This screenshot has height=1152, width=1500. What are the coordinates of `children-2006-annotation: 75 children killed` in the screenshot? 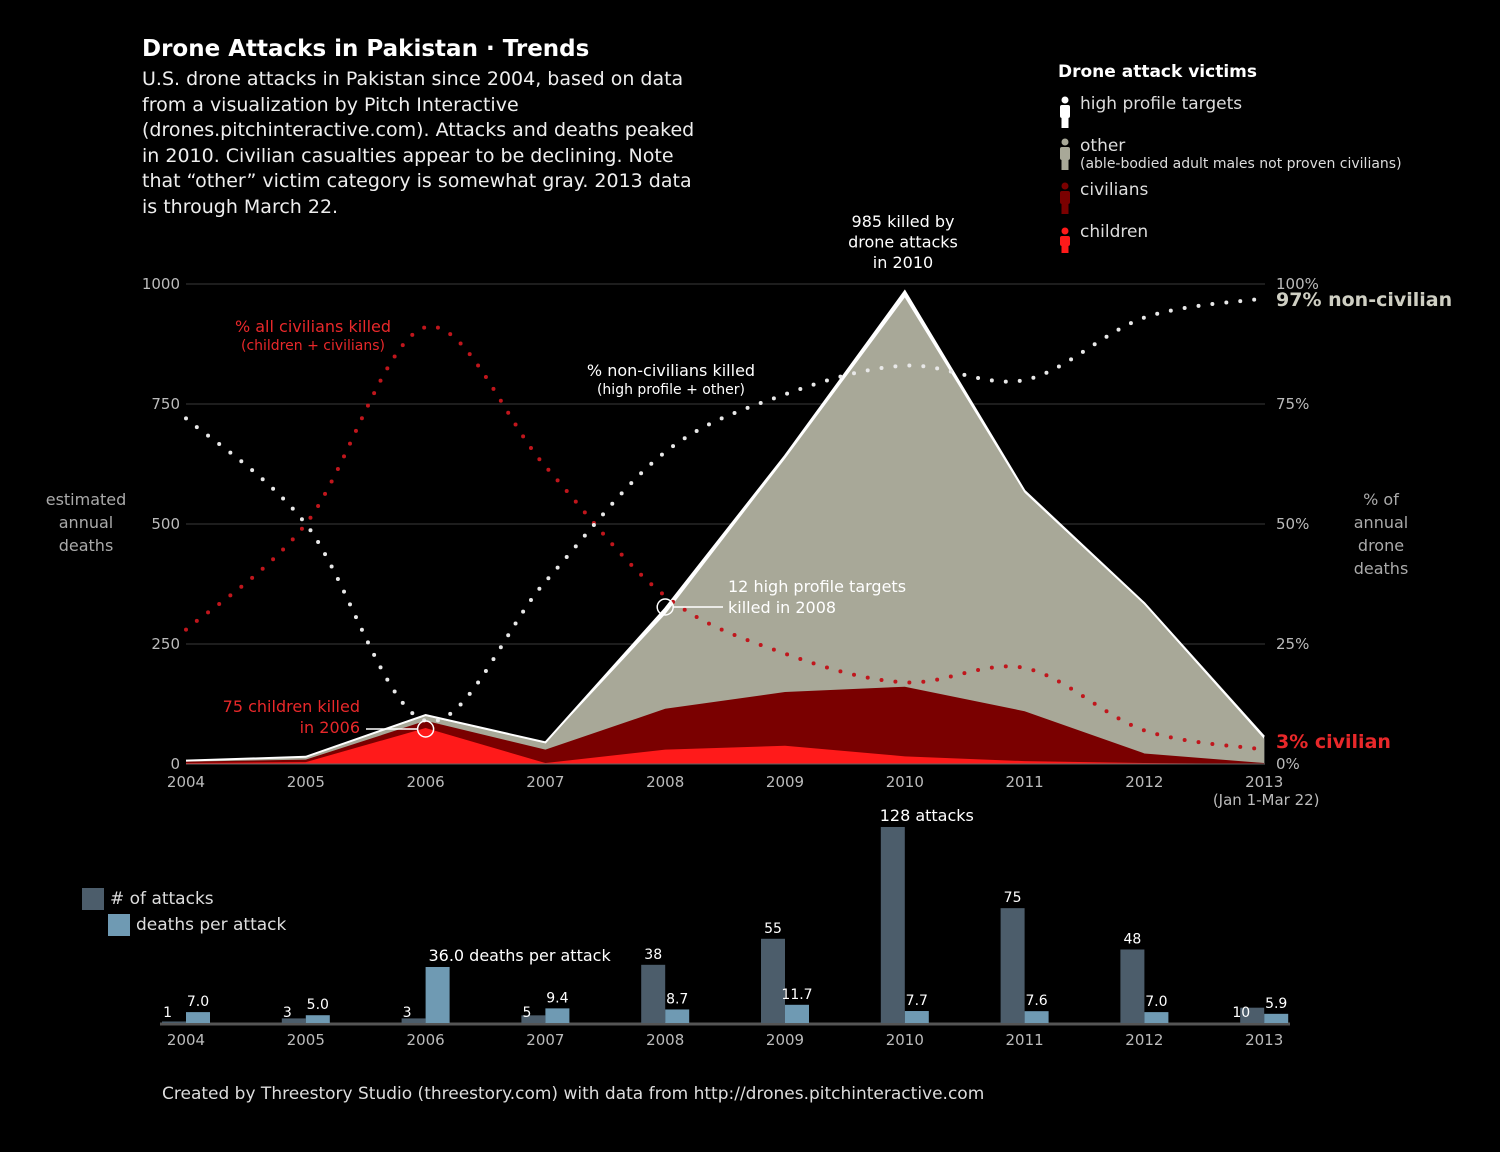 It's located at (291, 706).